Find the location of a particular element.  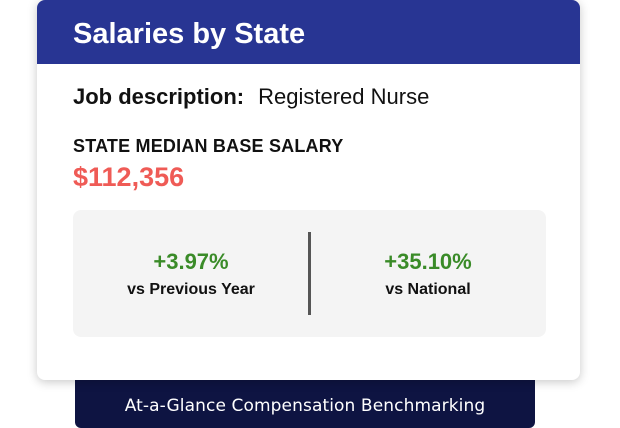

median-salary-label: STATE MEDIAN BASE SALARY is located at coordinates (208, 146).